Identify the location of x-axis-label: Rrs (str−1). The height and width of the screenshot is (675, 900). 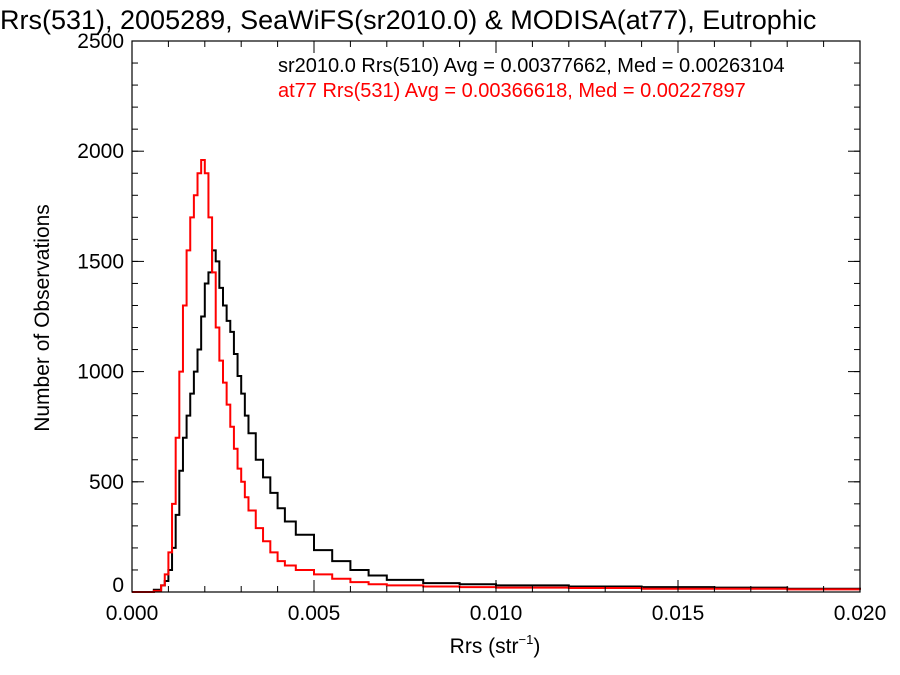
(495, 645).